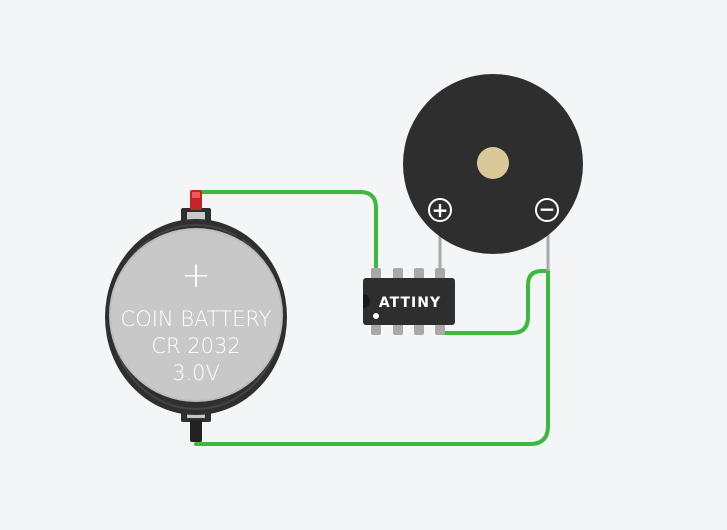  I want to click on chip-label: ATTINY, so click(410, 303).